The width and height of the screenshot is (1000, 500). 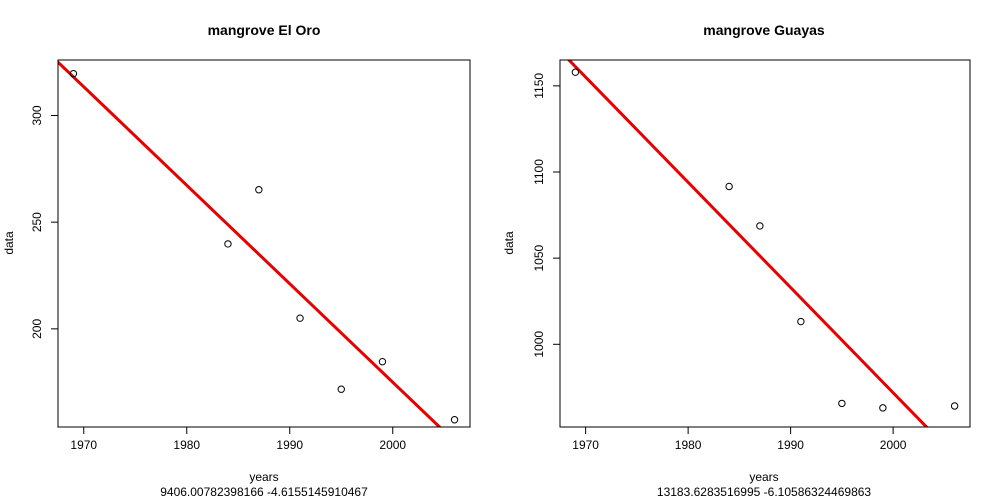 I want to click on y-tick-label: 1000, so click(x=539, y=344).